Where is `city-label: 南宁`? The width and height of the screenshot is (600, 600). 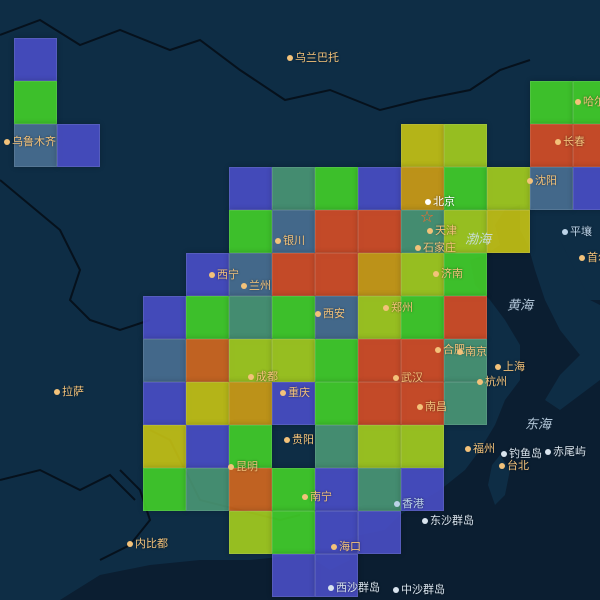 city-label: 南宁 is located at coordinates (321, 496).